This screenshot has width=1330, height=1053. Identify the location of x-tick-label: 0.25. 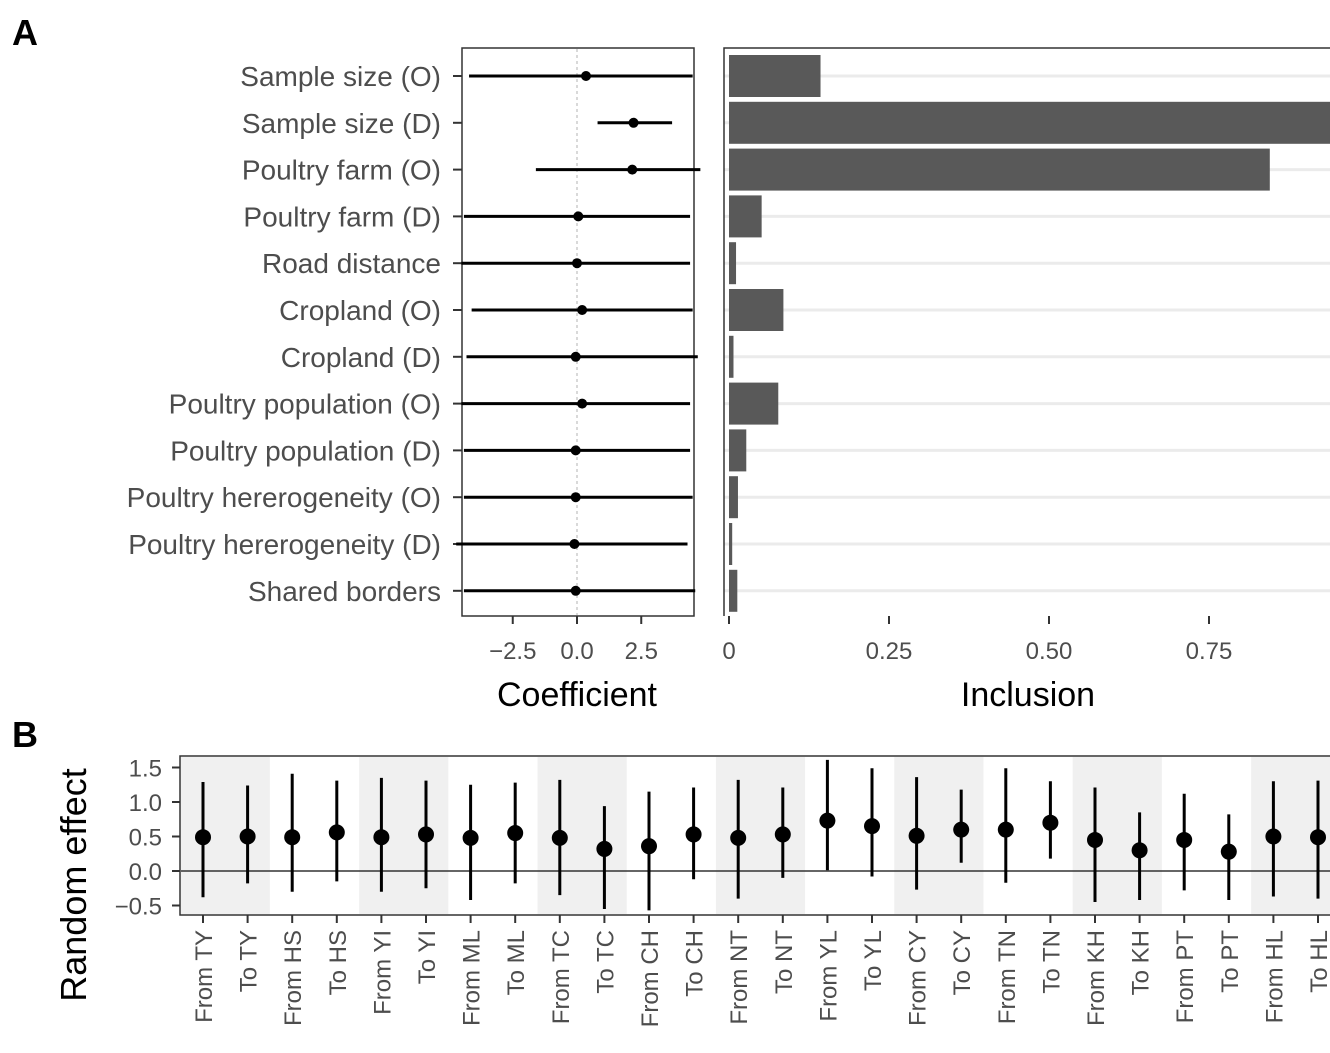
(889, 651).